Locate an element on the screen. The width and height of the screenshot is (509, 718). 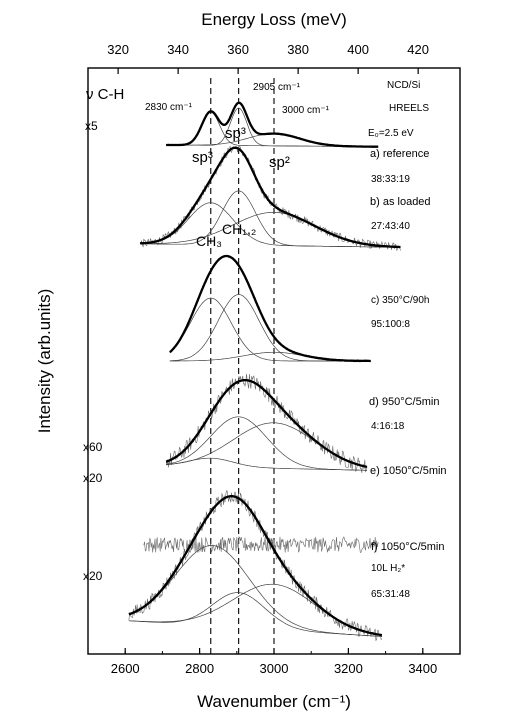
method-annotation: HREELS is located at coordinates (409, 108).